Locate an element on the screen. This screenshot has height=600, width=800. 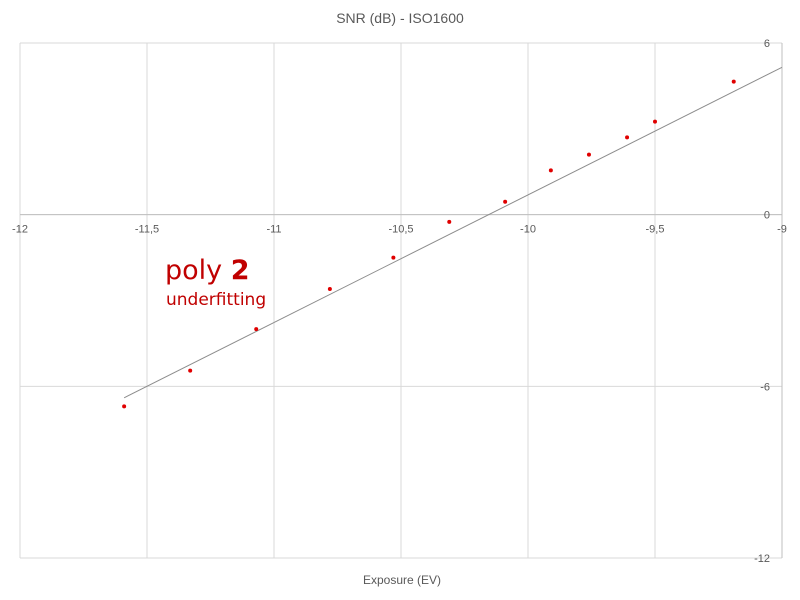
y-tick-label: 6 is located at coordinates (767, 44).